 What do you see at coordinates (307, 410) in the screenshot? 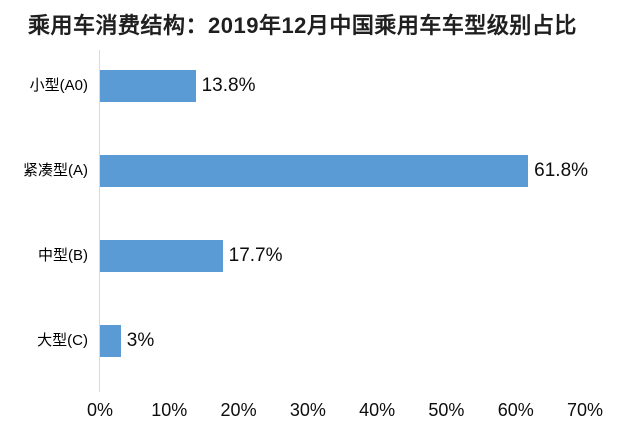
I see `x-tick-label: 30%` at bounding box center [307, 410].